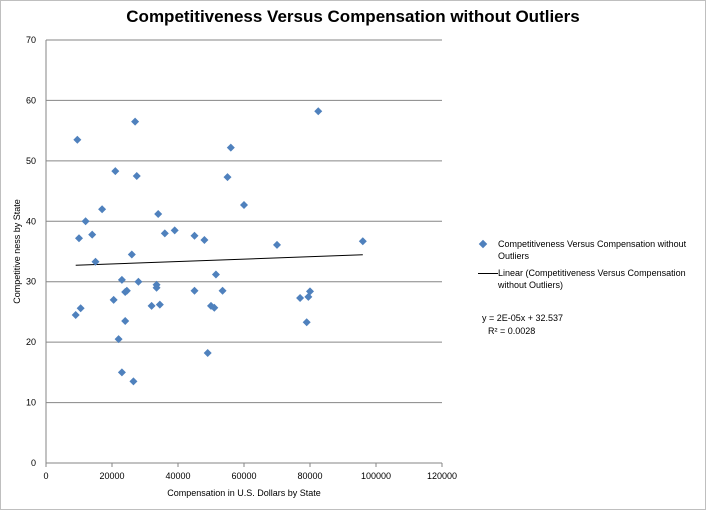  What do you see at coordinates (17, 251) in the screenshot?
I see `y-axis-title: Competitive ness by State` at bounding box center [17, 251].